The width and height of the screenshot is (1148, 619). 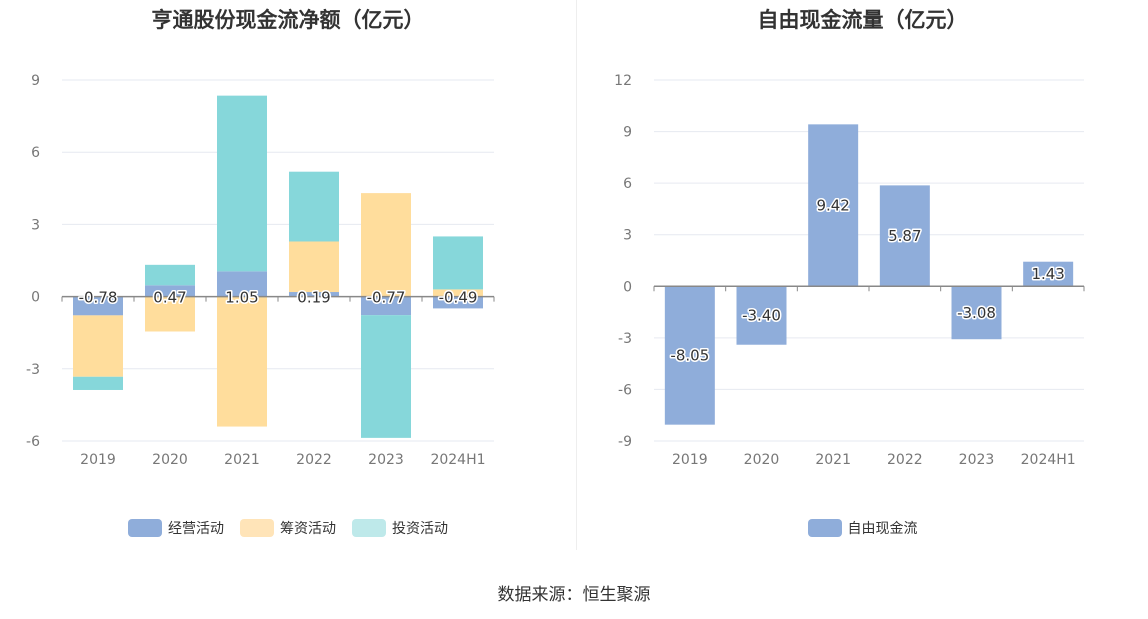 What do you see at coordinates (145, 528) in the screenshot?
I see `legend-swatch-operating` at bounding box center [145, 528].